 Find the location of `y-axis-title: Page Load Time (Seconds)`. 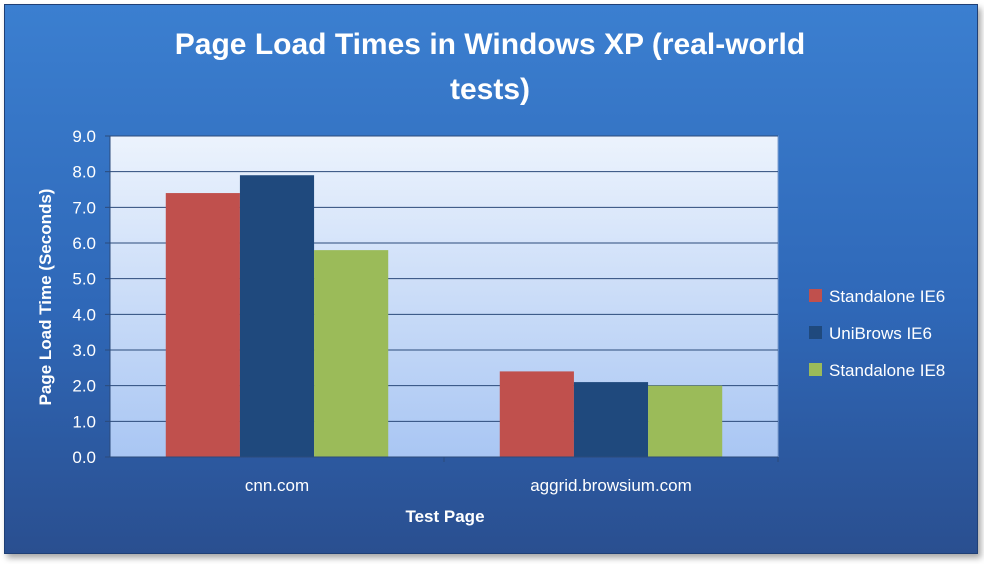

y-axis-title: Page Load Time (Seconds) is located at coordinates (45, 297).